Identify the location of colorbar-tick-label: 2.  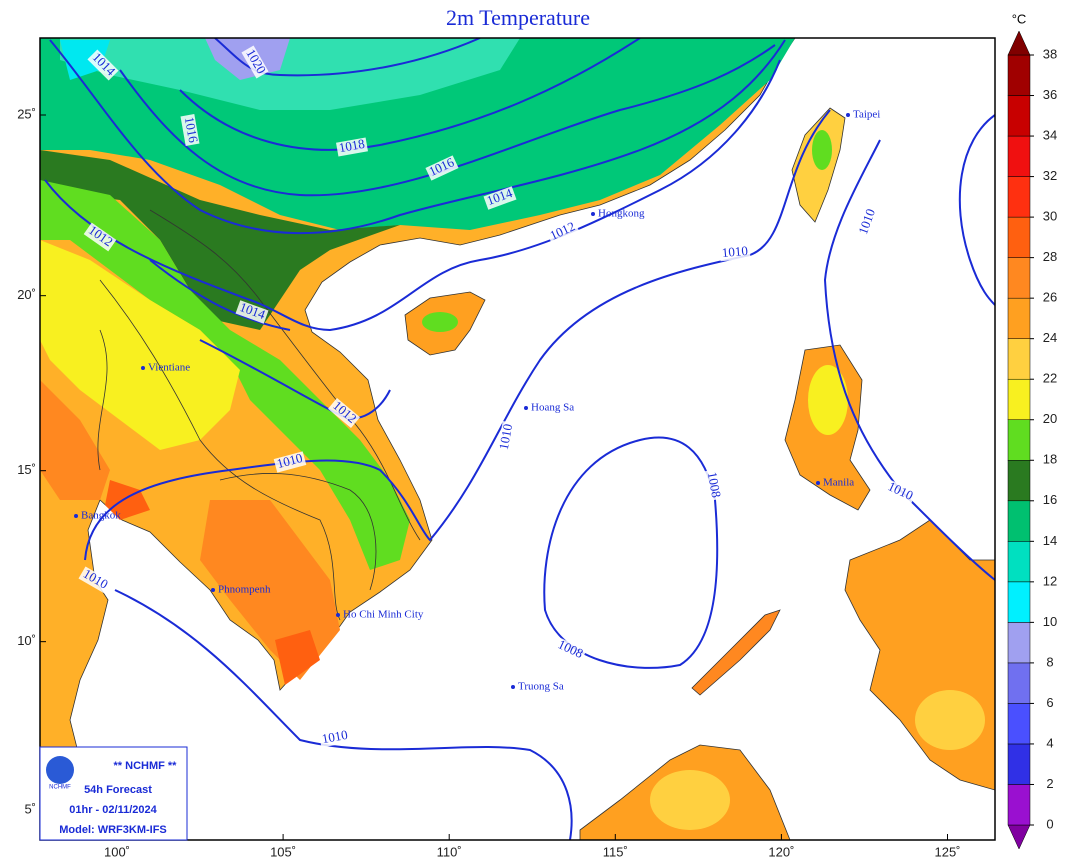
(1049, 783).